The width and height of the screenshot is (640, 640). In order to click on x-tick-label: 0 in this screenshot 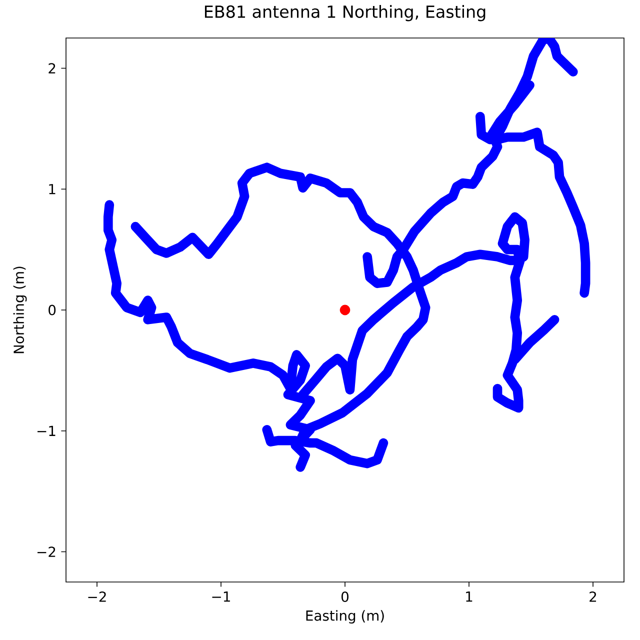, I will do `click(345, 597)`.